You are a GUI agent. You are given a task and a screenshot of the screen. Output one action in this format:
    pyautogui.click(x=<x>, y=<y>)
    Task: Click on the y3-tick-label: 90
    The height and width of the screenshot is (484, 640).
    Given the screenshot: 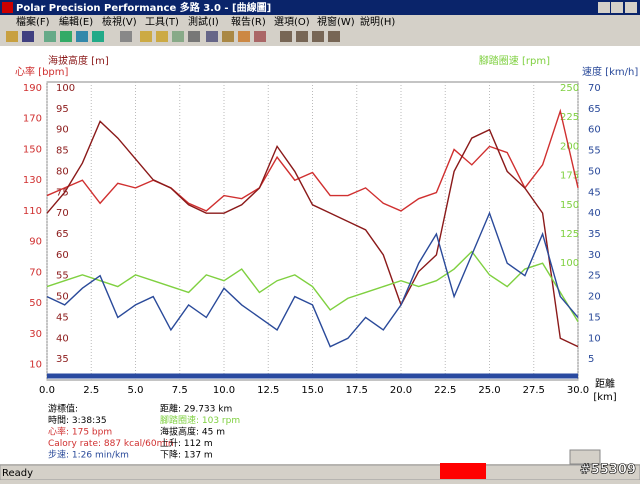 What is the action you would take?
    pyautogui.click(x=62, y=130)
    